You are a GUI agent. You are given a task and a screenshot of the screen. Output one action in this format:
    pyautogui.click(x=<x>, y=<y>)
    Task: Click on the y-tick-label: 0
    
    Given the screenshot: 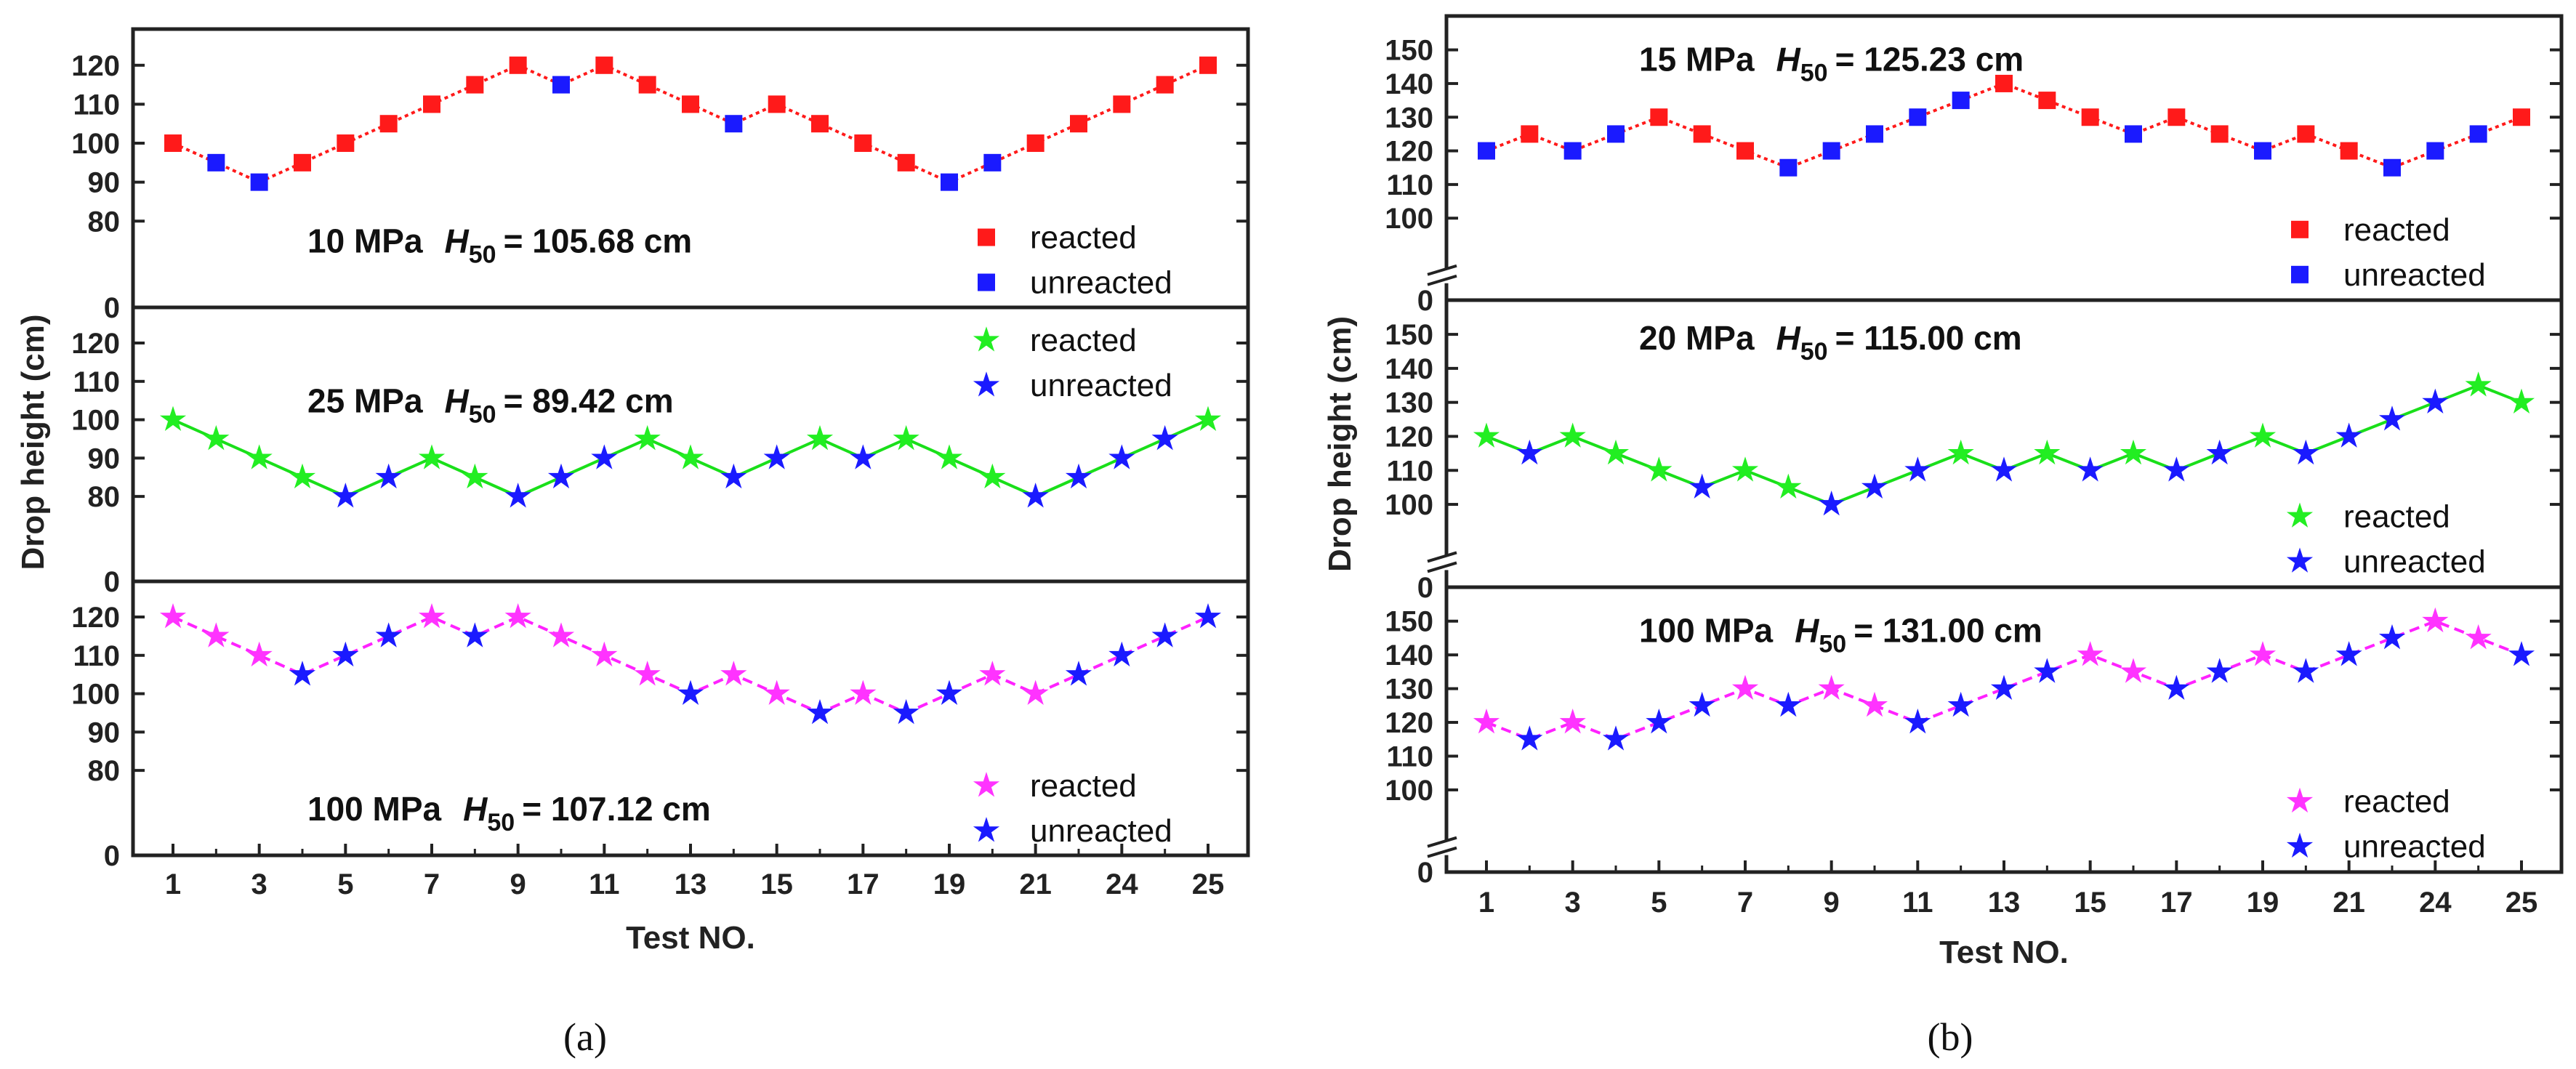 What is the action you would take?
    pyautogui.click(x=112, y=856)
    